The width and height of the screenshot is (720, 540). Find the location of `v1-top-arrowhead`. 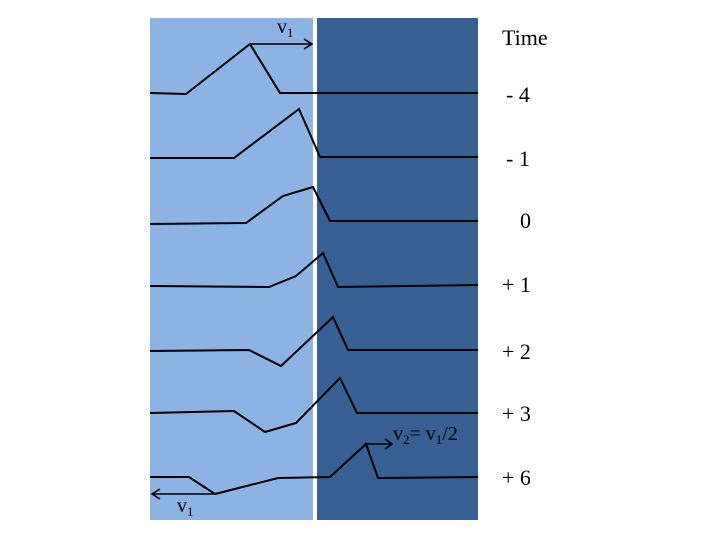

v1-top-arrowhead is located at coordinates (308, 44).